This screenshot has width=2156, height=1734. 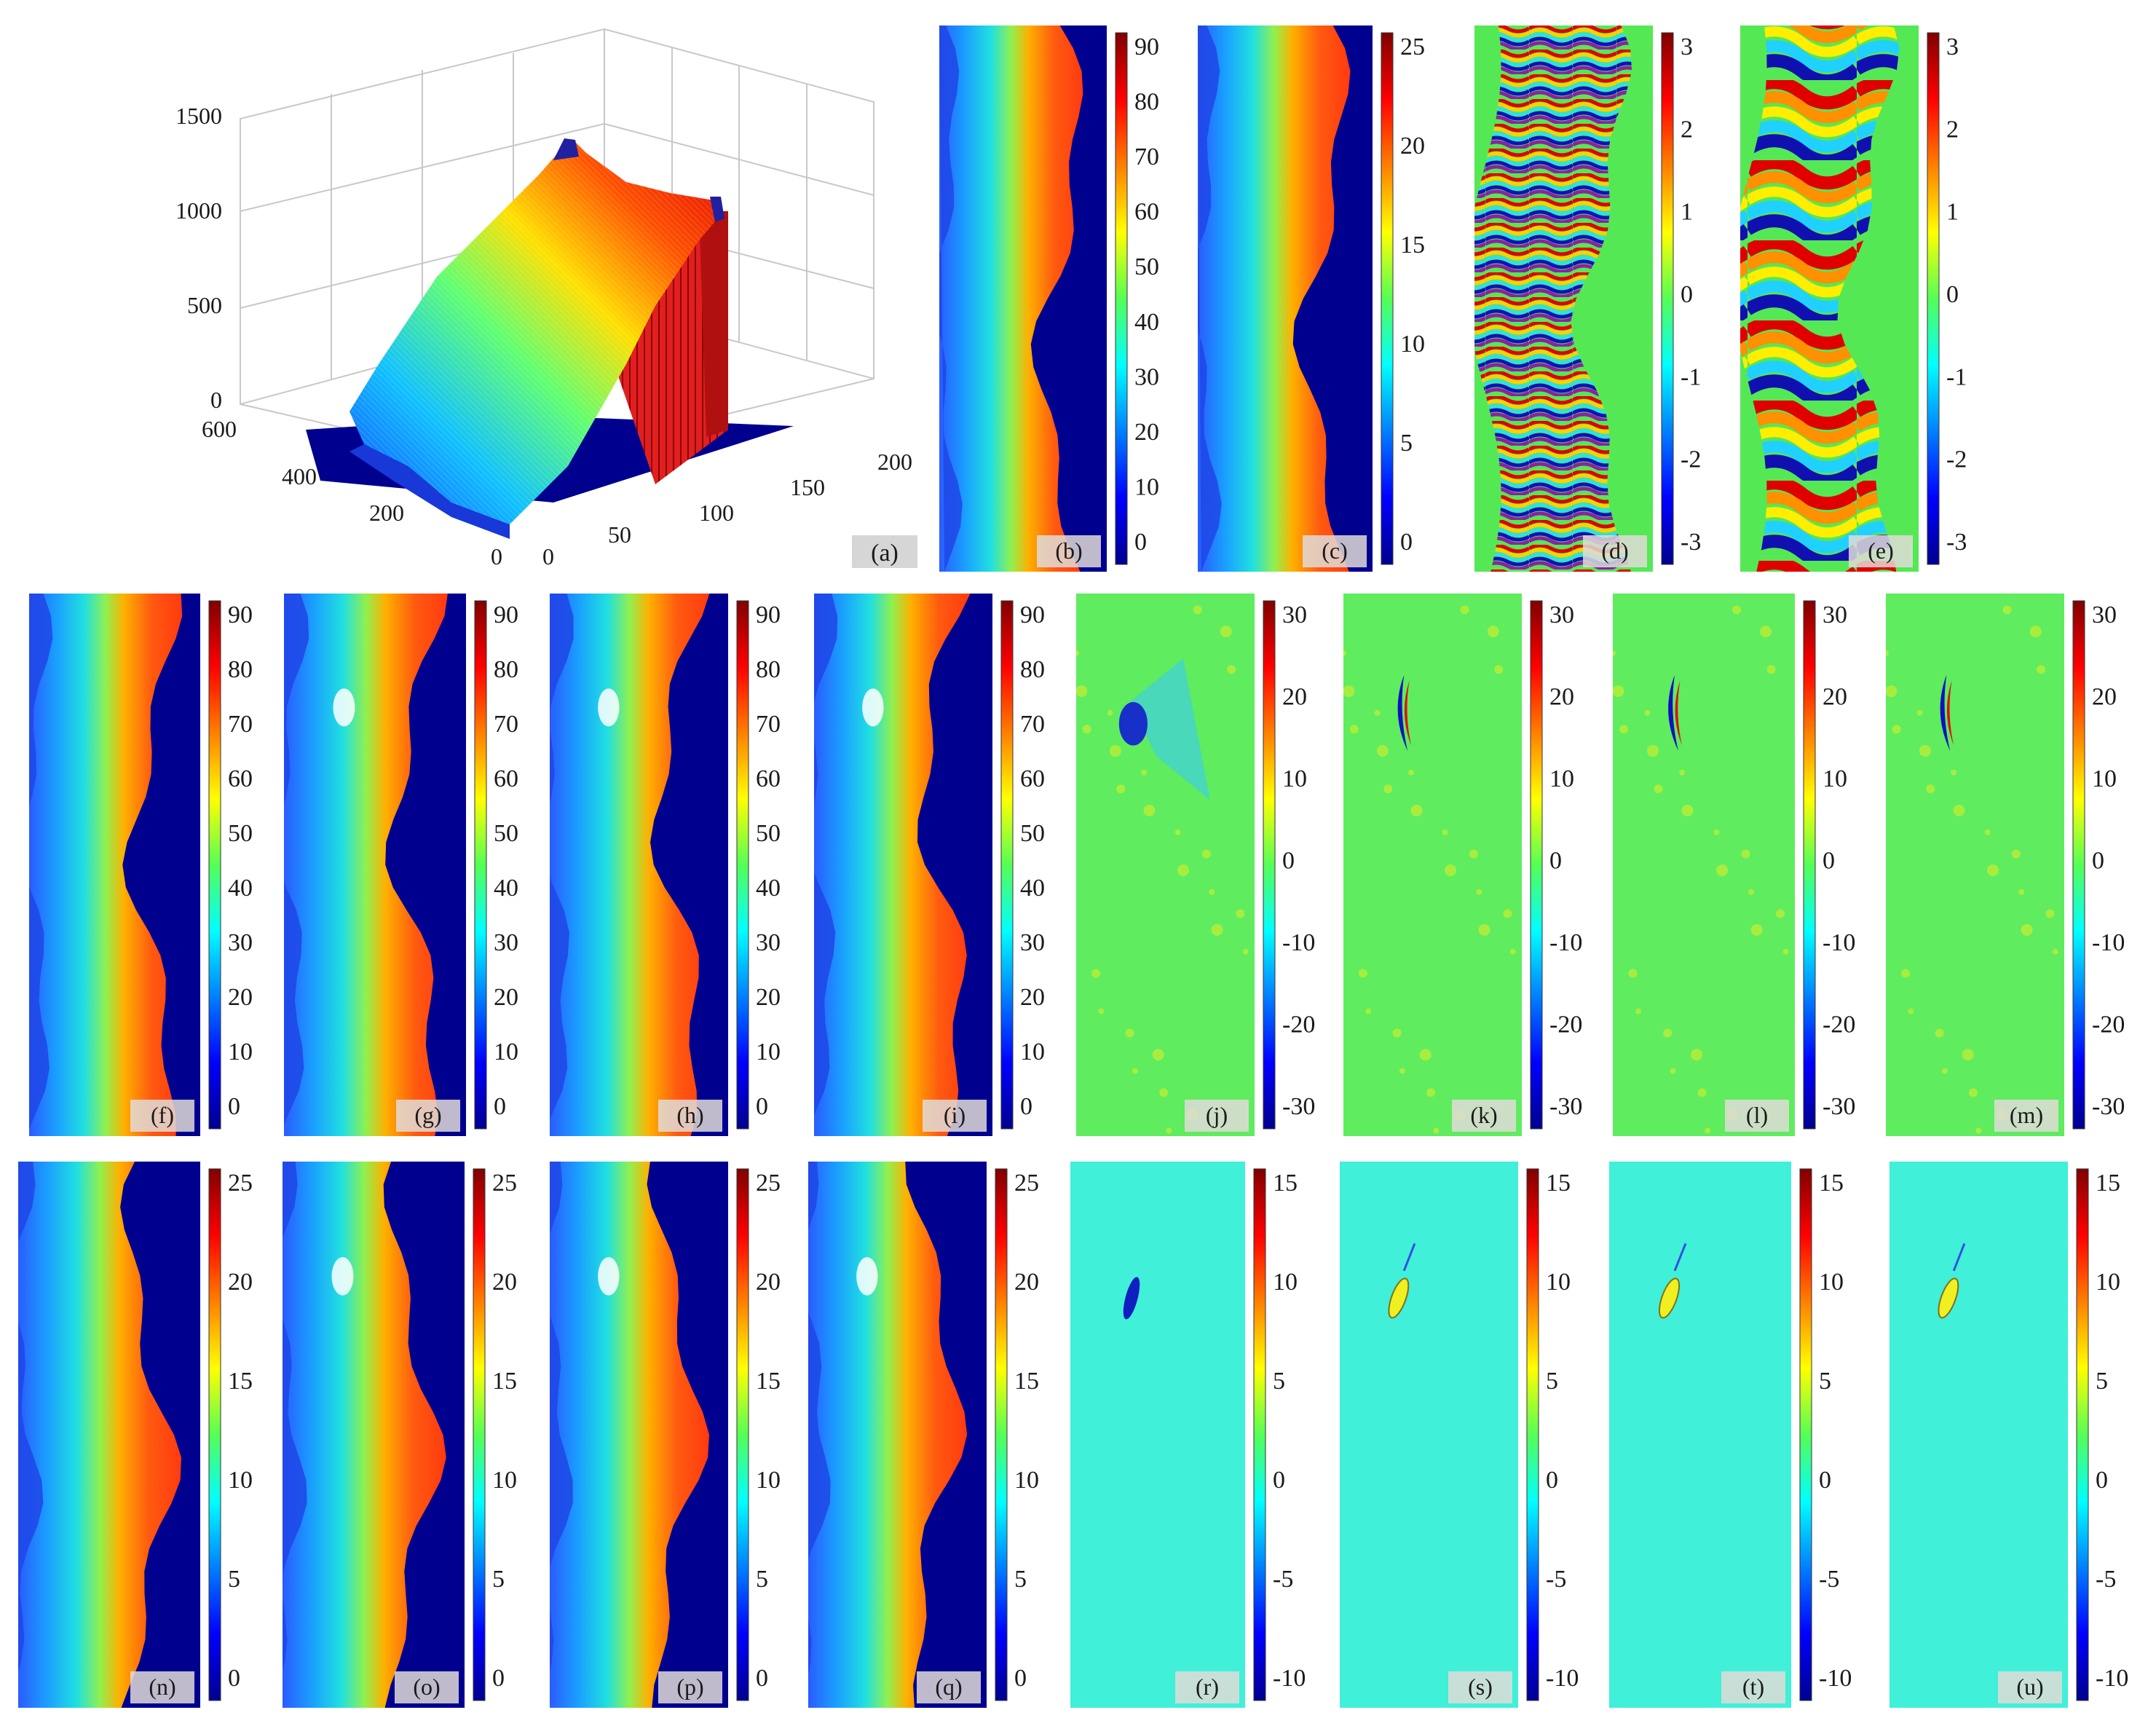 I want to click on panel-o-colorbar-tick: 15, so click(x=505, y=1381).